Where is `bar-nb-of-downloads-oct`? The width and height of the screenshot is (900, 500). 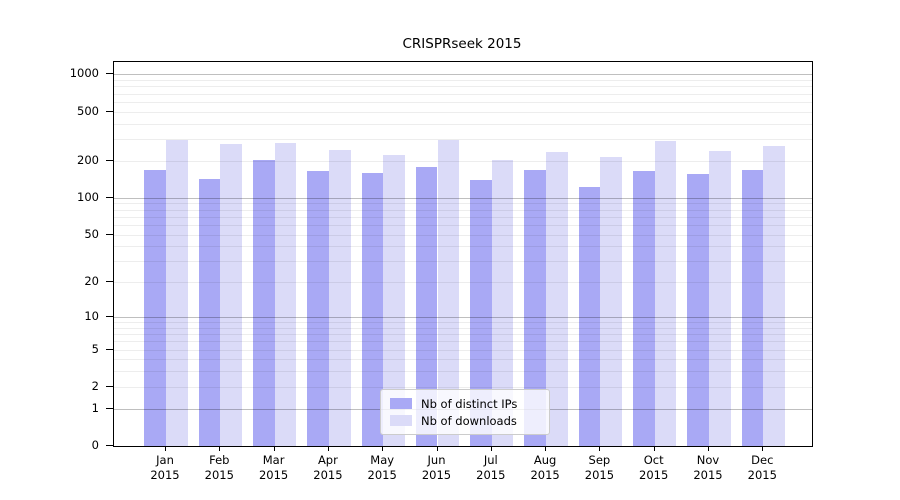 bar-nb-of-downloads-oct is located at coordinates (665, 293).